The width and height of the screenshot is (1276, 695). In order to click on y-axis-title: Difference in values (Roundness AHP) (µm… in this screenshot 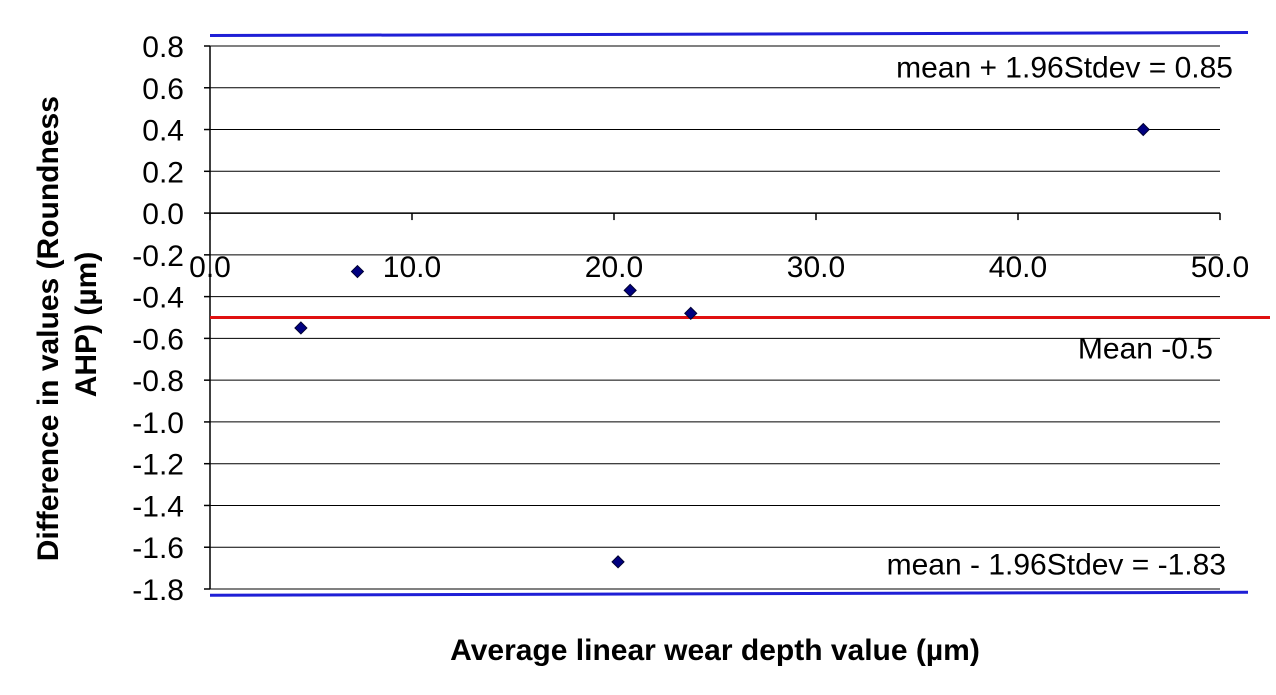, I will do `click(67, 324)`.